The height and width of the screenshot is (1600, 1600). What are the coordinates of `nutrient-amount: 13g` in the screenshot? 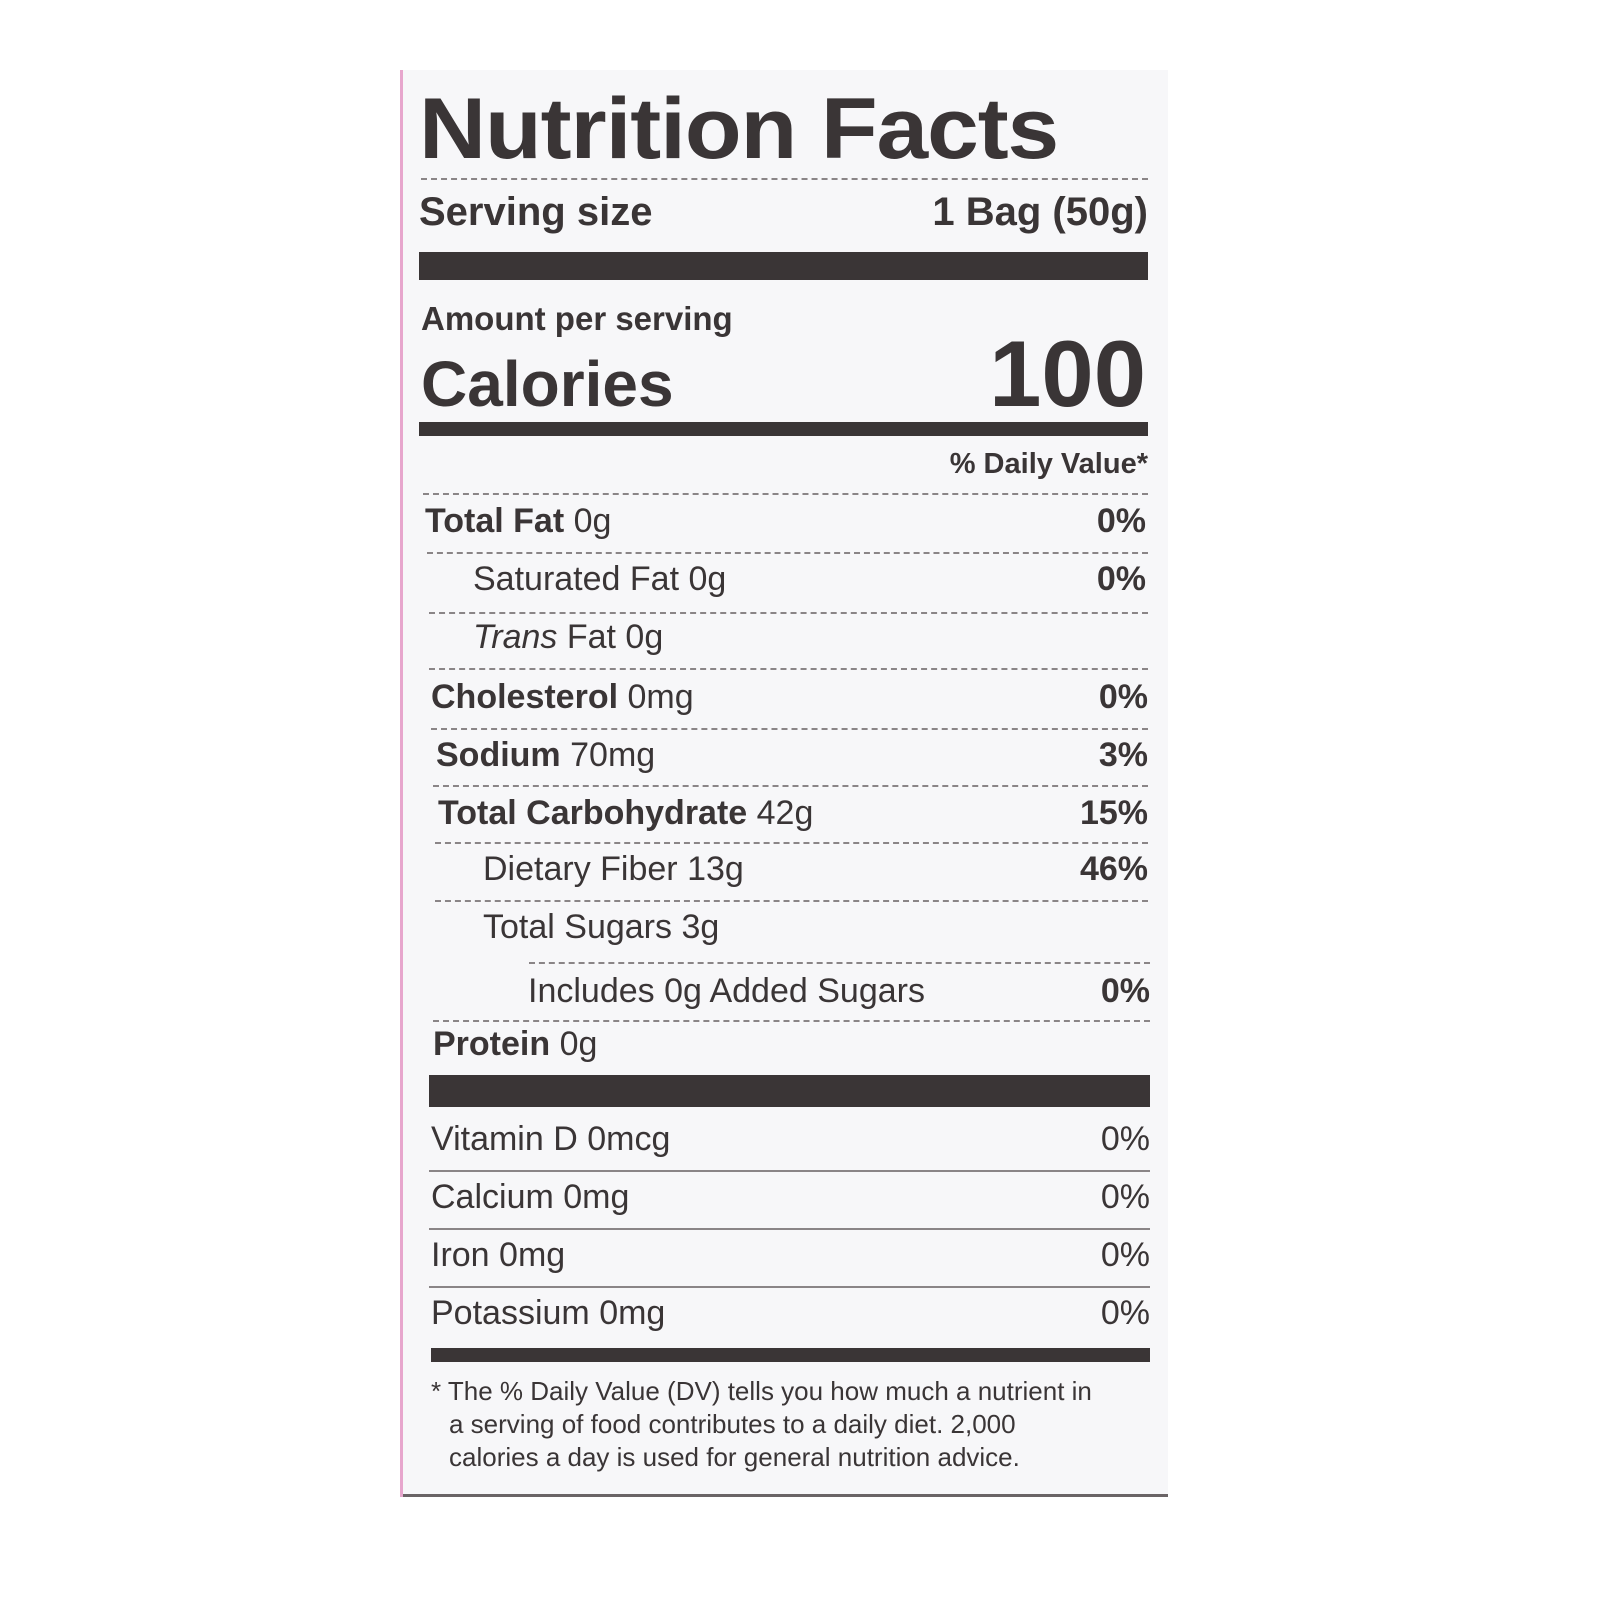 It's located at (715, 869).